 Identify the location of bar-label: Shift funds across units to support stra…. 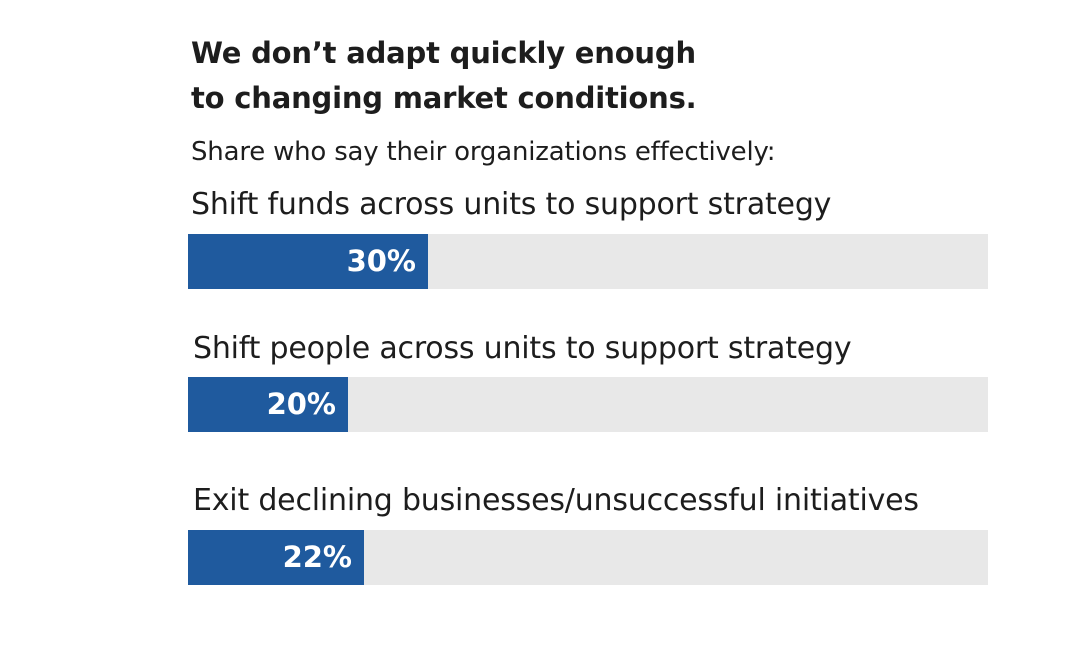
(511, 204).